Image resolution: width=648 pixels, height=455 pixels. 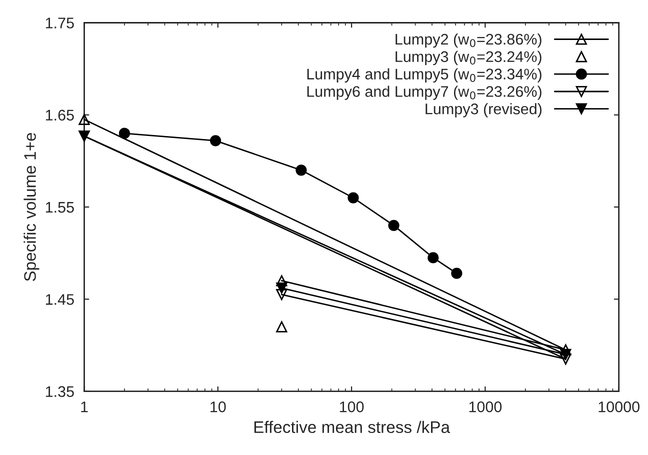 What do you see at coordinates (484, 110) in the screenshot?
I see `legend-label: Lumpy3 (revised)` at bounding box center [484, 110].